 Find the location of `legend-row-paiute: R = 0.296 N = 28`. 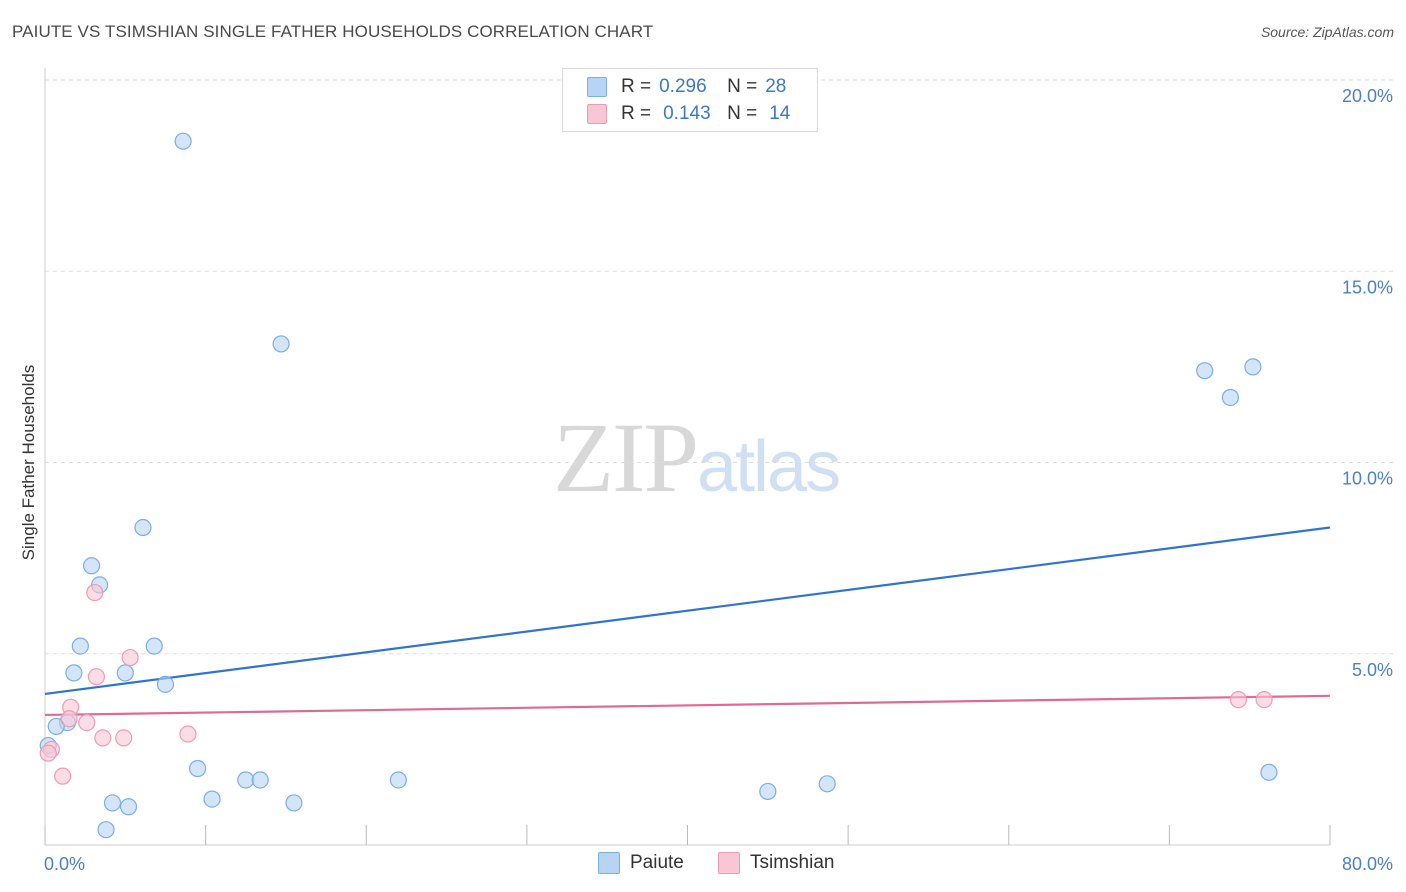

legend-row-paiute: R = 0.296 N = 28 is located at coordinates (686, 87).